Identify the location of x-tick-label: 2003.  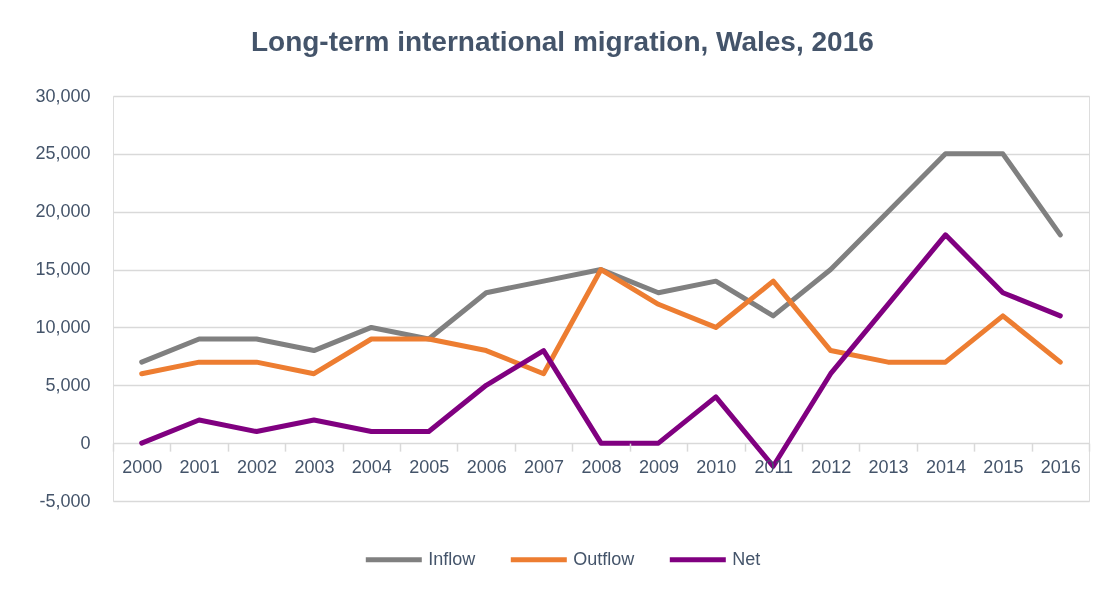
(314, 466).